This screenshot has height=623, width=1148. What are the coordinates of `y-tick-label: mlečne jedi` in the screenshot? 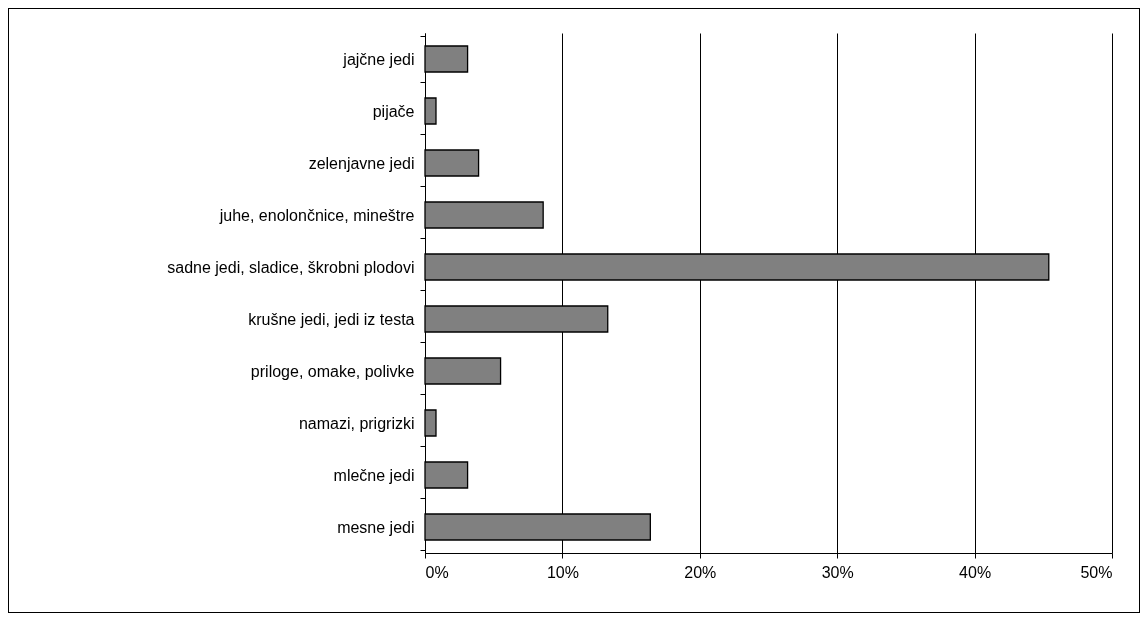 It's located at (374, 475).